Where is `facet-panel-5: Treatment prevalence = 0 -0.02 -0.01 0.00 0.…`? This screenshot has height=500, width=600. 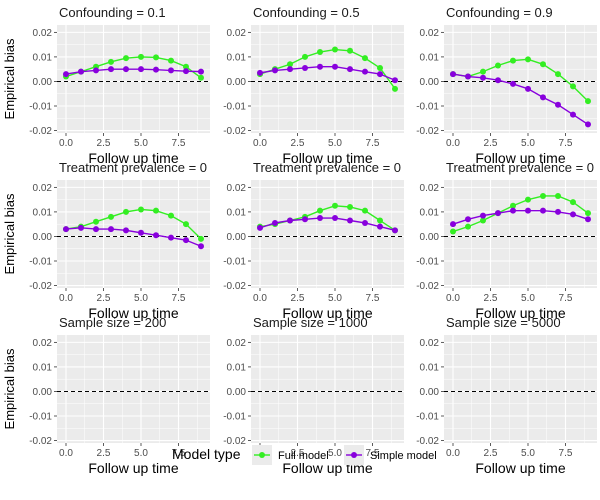
facet-panel-5: Treatment prevalence = 0 -0.02 -0.01 0.00 0.… is located at coordinates (313, 240).